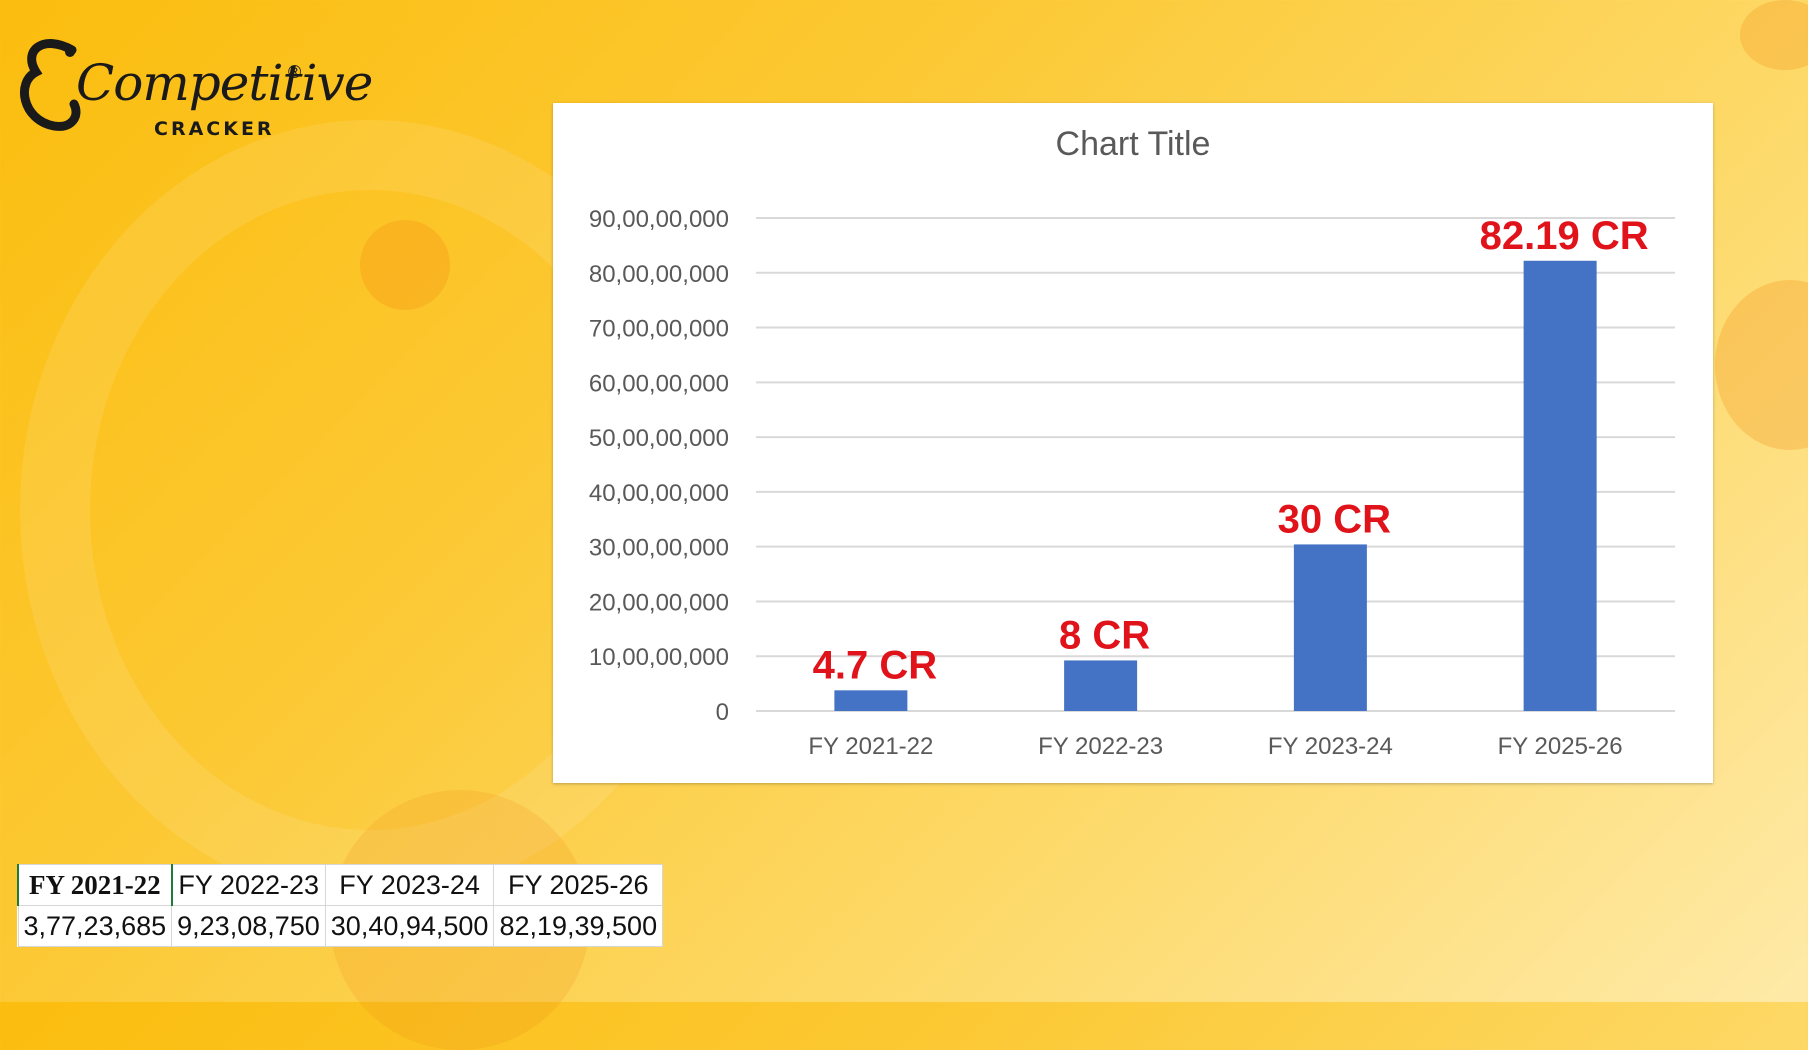 The width and height of the screenshot is (1808, 1050). I want to click on x-tick-label: FY 2023-24, so click(1330, 746).